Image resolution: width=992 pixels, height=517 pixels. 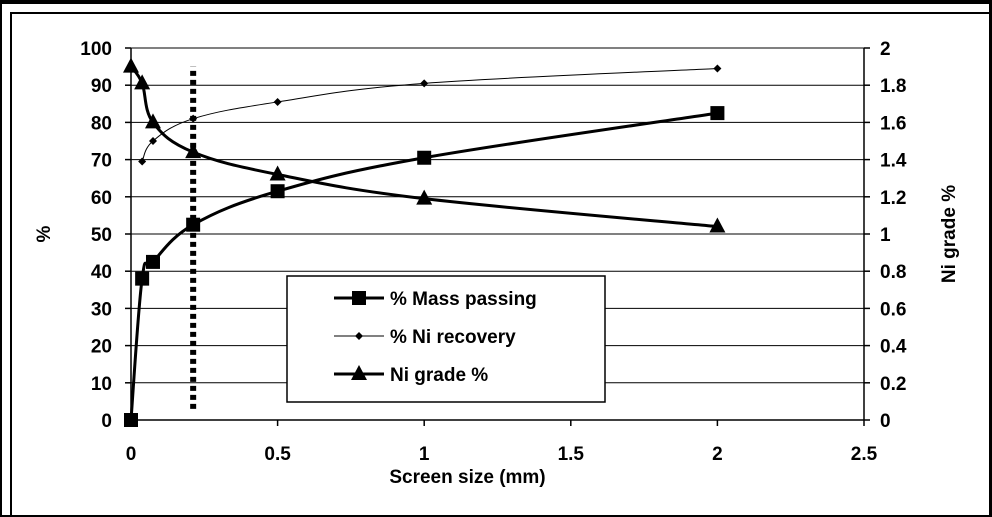 I want to click on x-tick-label: 0, so click(x=131, y=454).